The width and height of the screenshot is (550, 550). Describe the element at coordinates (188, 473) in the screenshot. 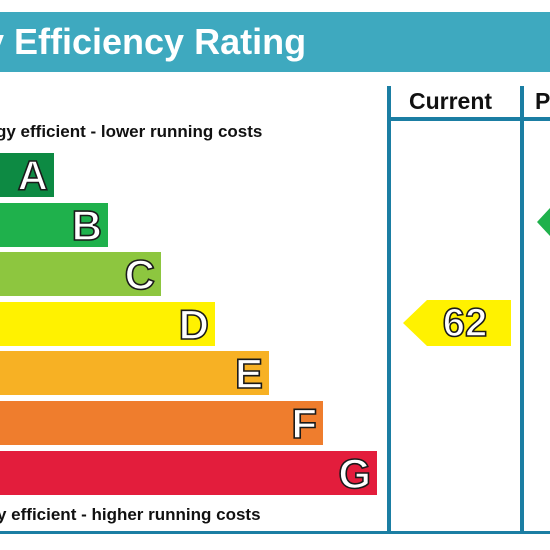

I see `band-g: G` at that location.